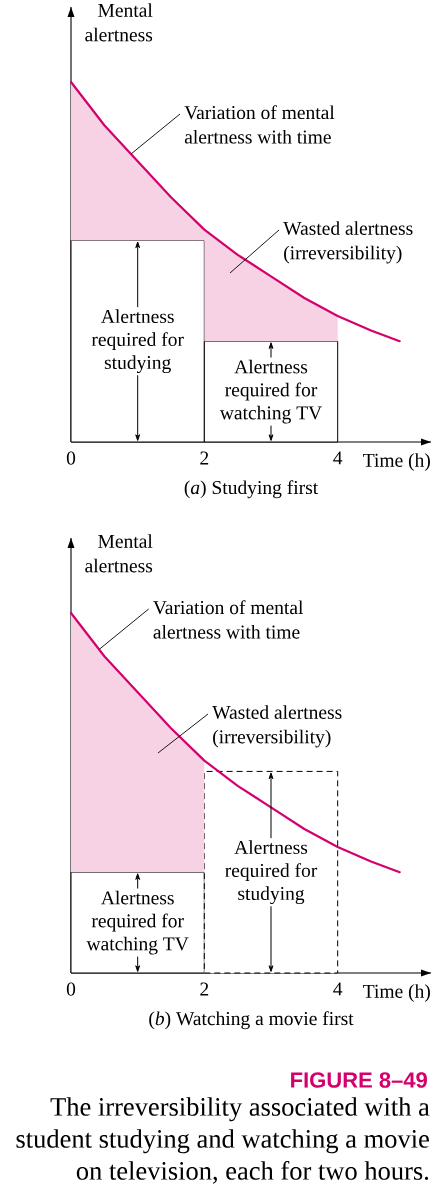 This screenshot has height=1192, width=433. Describe the element at coordinates (359, 1080) in the screenshot. I see `caption: FIGURE 8–49` at that location.